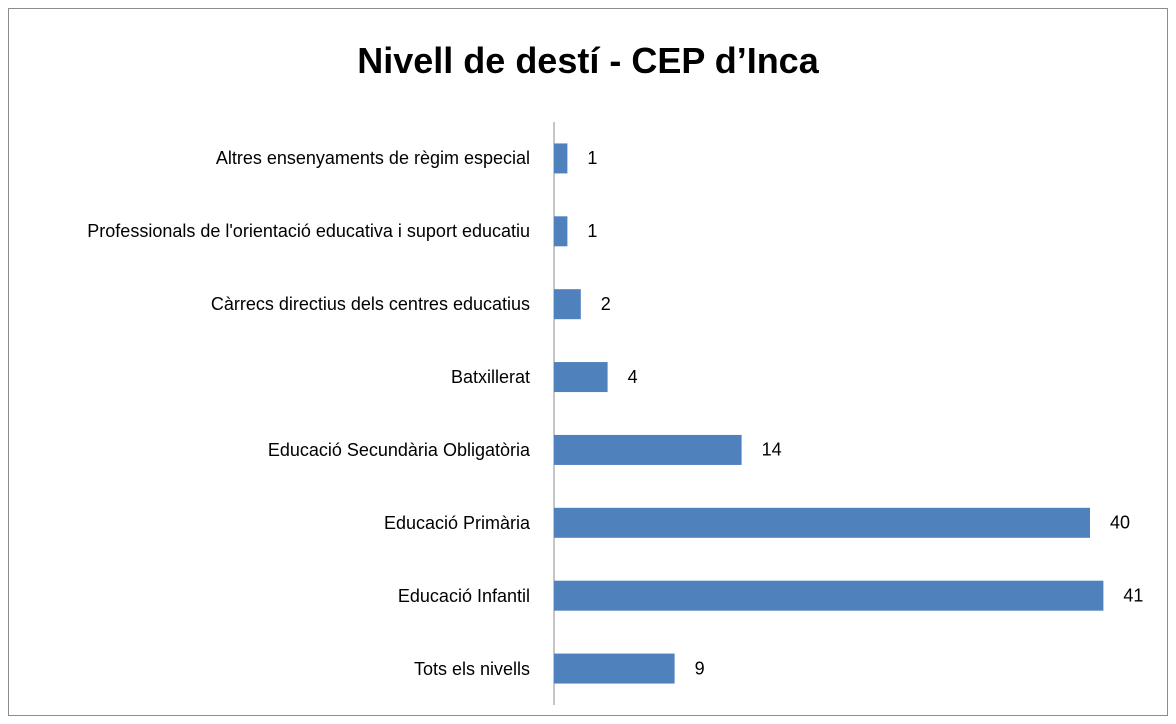 Image resolution: width=1176 pixels, height=724 pixels. Describe the element at coordinates (398, 449) in the screenshot. I see `y-tick-label: Educació Secundària Obligatòria` at that location.